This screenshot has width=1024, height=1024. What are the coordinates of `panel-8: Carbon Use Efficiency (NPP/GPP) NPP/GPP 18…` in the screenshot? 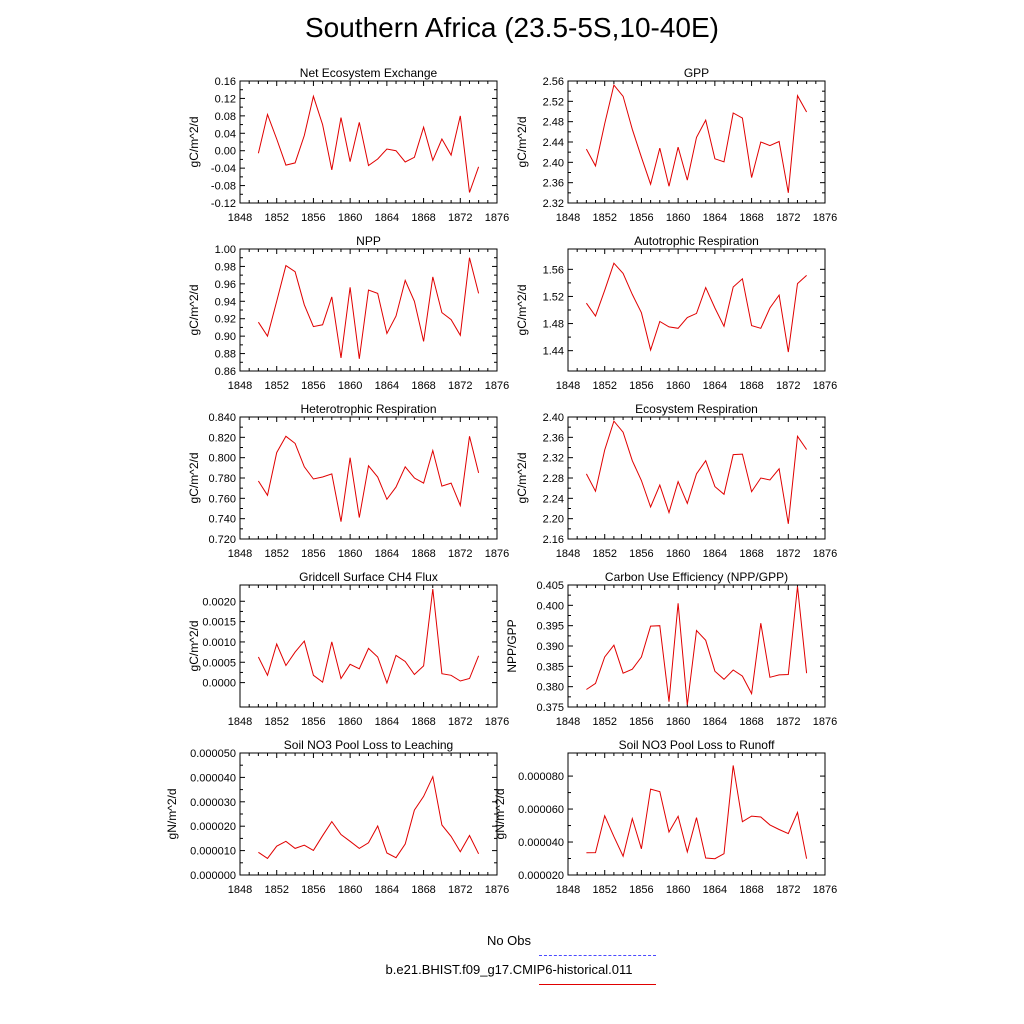 It's located at (671, 649).